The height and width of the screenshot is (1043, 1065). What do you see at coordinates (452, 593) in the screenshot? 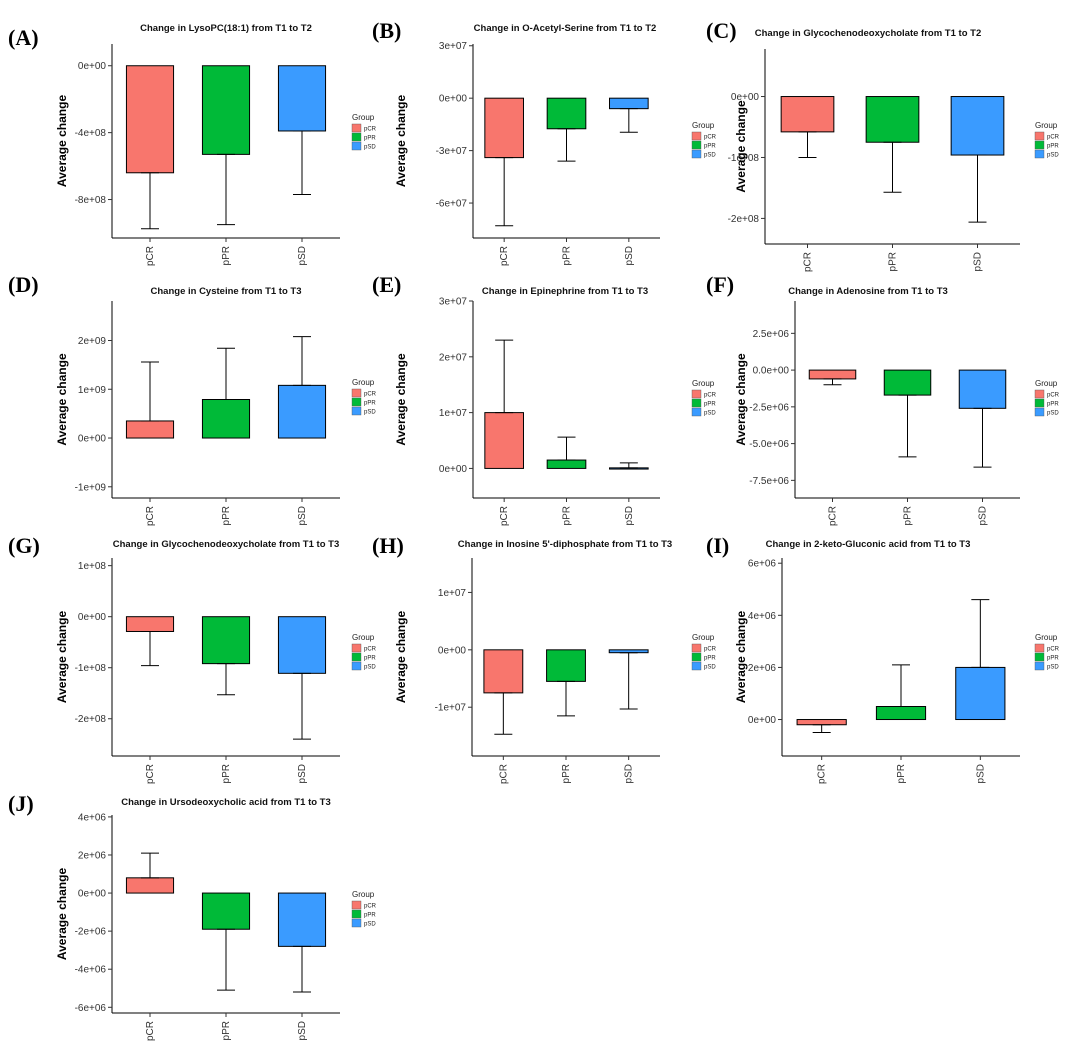
I see `y-tick-label: 1e+07` at bounding box center [452, 593].